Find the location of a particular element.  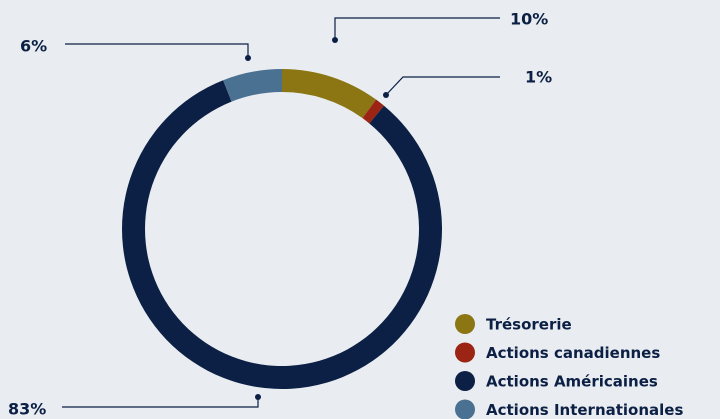

data-label: 1% is located at coordinates (538, 77).